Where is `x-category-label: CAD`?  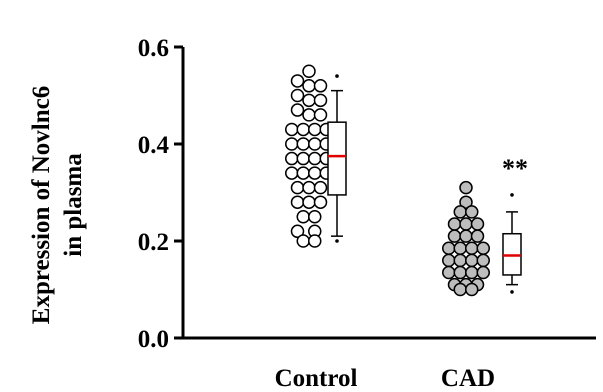 x-category-label: CAD is located at coordinates (468, 378).